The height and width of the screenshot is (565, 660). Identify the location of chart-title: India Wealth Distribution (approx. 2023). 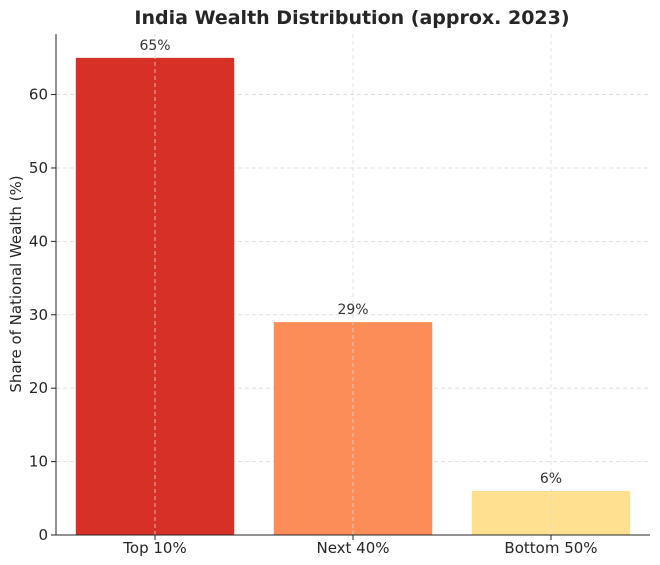
(351, 18).